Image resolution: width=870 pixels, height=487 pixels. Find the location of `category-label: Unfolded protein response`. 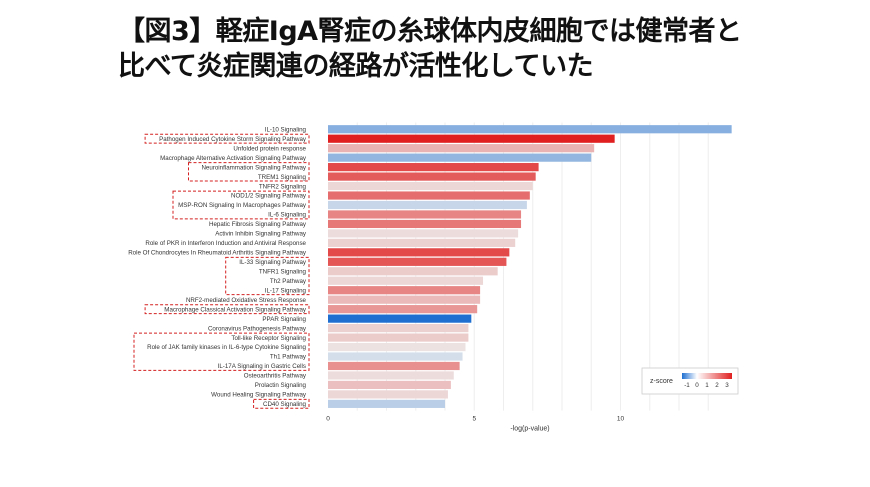

category-label: Unfolded protein response is located at coordinates (269, 148).